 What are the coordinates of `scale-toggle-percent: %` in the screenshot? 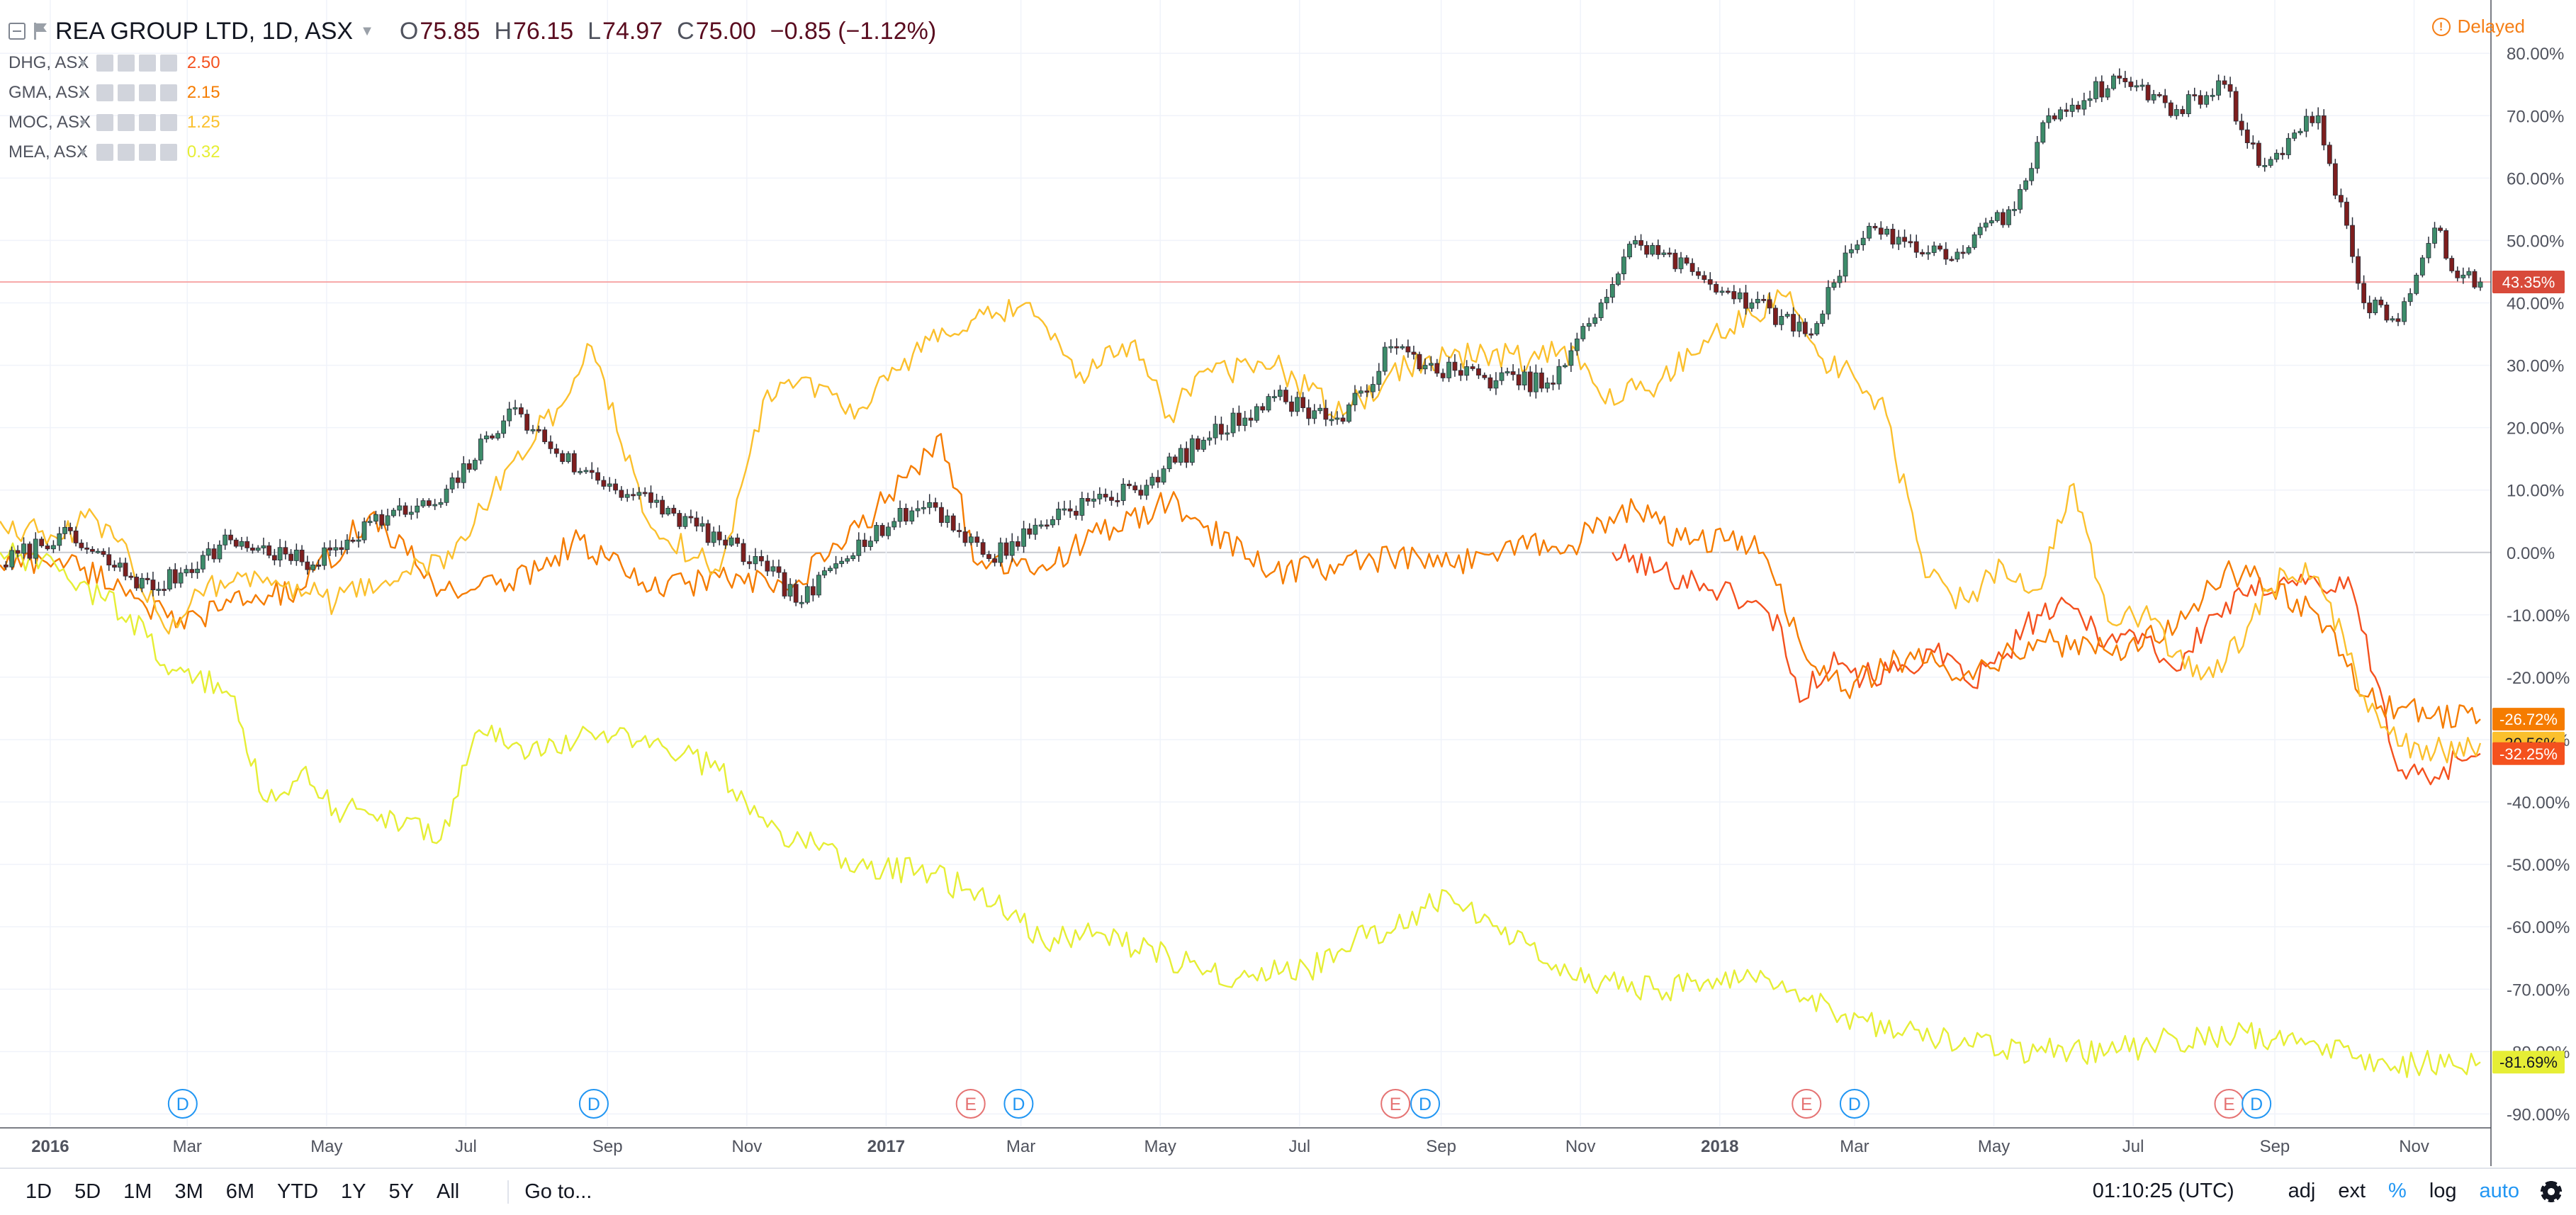 It's located at (2397, 1191).